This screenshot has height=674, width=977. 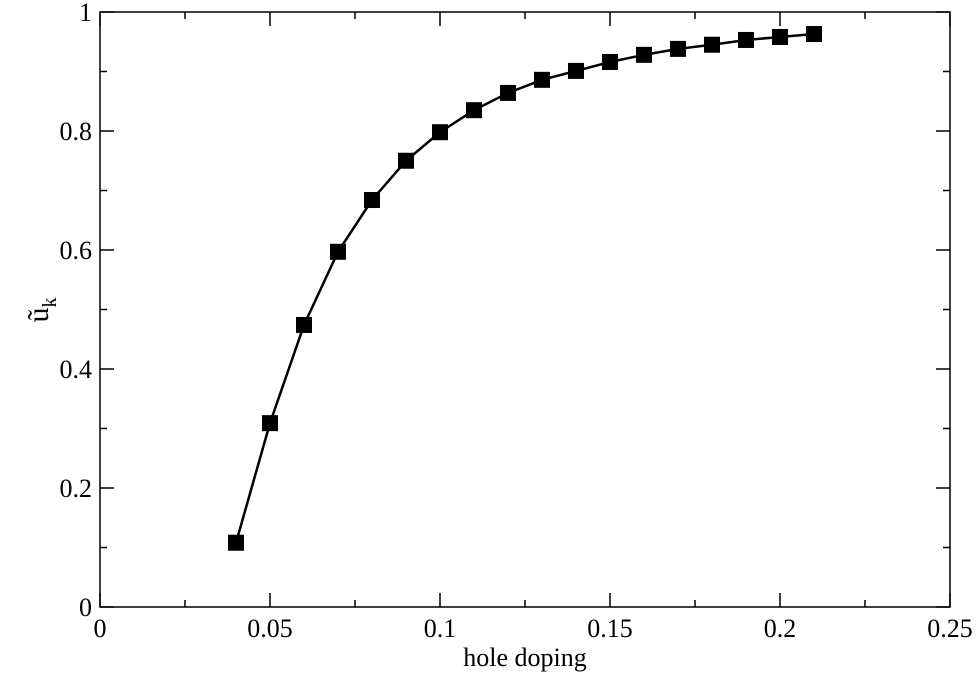 What do you see at coordinates (440, 628) in the screenshot?
I see `x-tick-label: 0.1` at bounding box center [440, 628].